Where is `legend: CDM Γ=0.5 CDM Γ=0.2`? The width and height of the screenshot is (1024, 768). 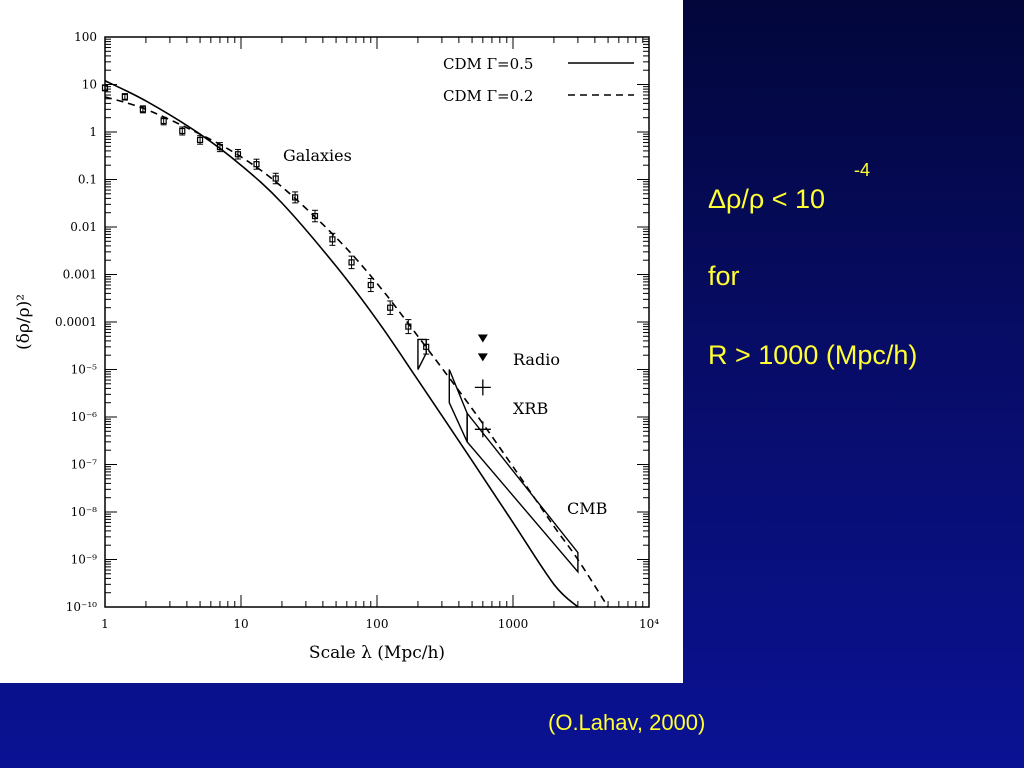 legend: CDM Γ=0.5 CDM Γ=0.2 is located at coordinates (538, 80).